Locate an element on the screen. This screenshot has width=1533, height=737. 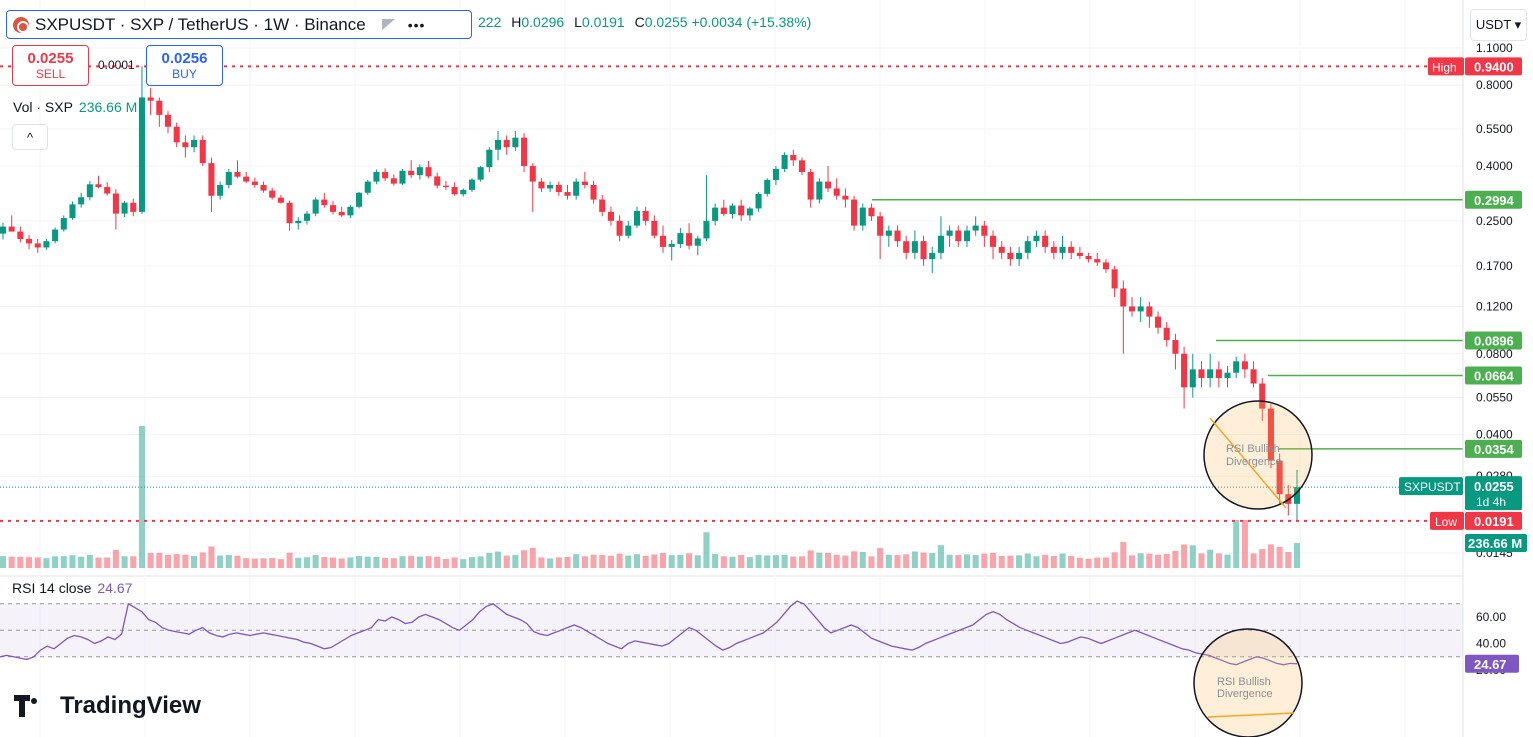
countdown: 1d 4h is located at coordinates (1491, 502).